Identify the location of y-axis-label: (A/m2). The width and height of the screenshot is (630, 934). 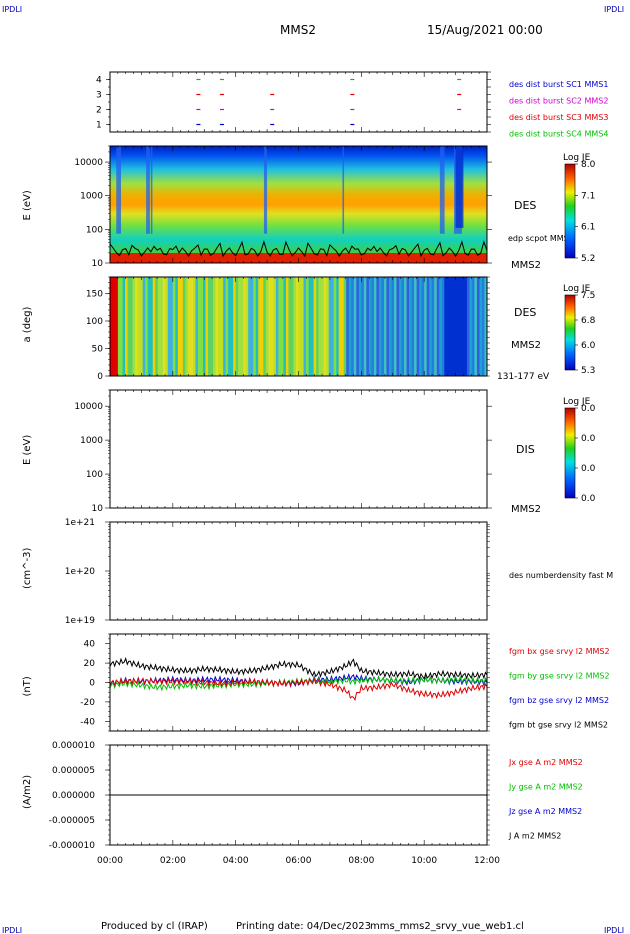
(27, 792).